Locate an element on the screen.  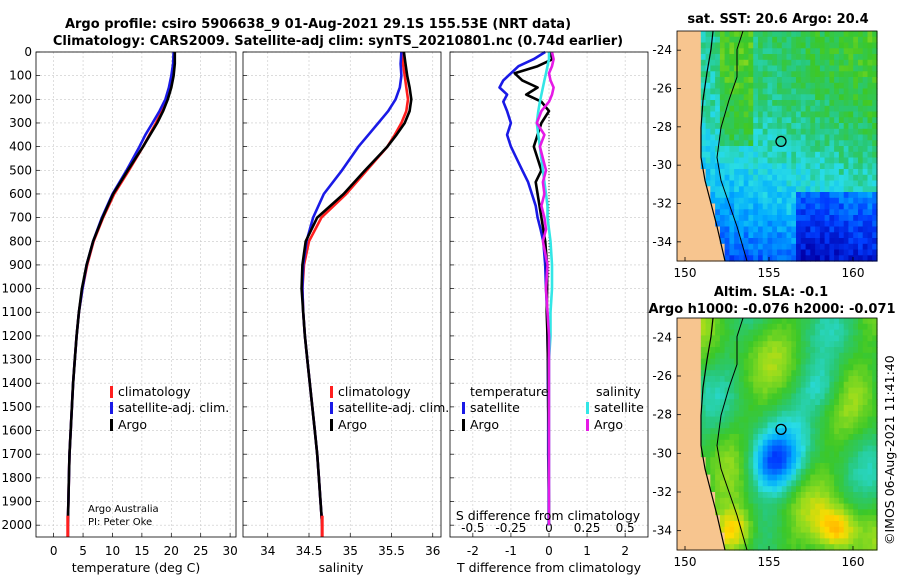
map-x-tick-label: 150 is located at coordinates (685, 273).